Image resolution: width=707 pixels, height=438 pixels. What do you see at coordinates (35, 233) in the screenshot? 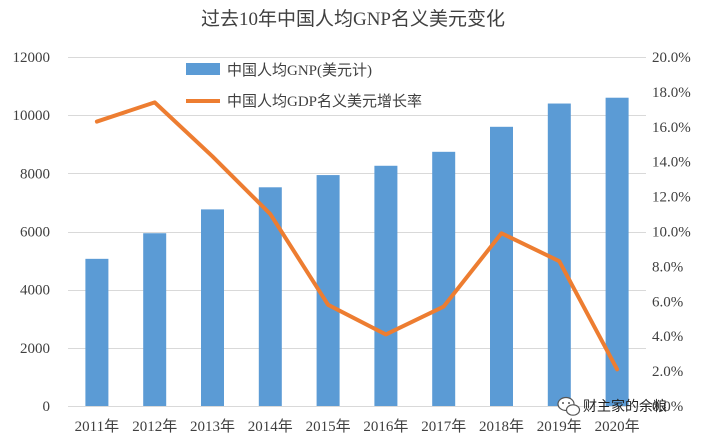
I see `y-left-tick-label: 6000` at bounding box center [35, 233].